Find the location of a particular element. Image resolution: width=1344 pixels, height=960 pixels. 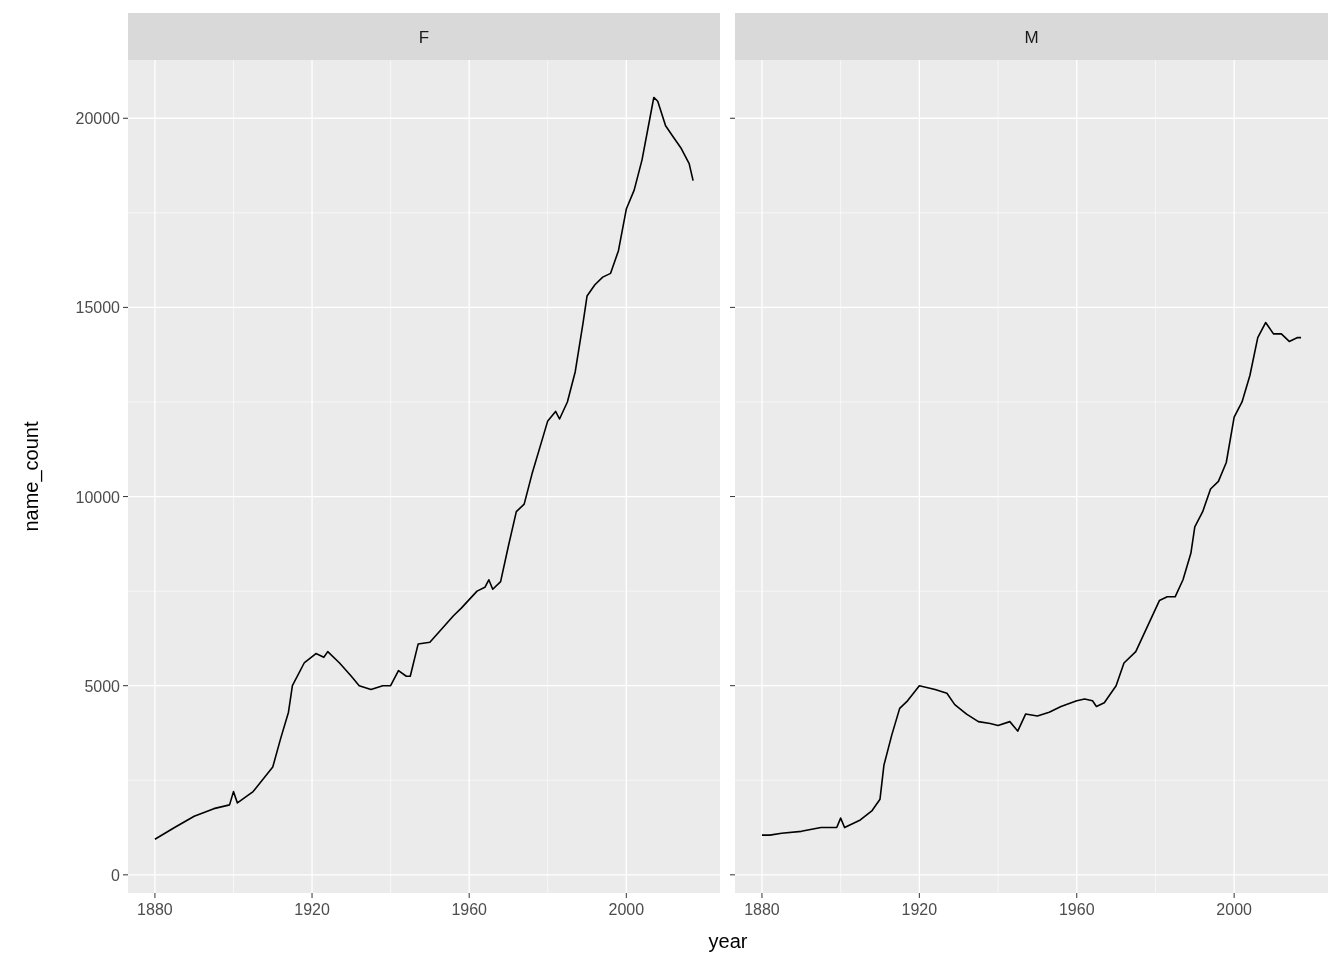

y-tick-label: 20000 is located at coordinates (98, 119).